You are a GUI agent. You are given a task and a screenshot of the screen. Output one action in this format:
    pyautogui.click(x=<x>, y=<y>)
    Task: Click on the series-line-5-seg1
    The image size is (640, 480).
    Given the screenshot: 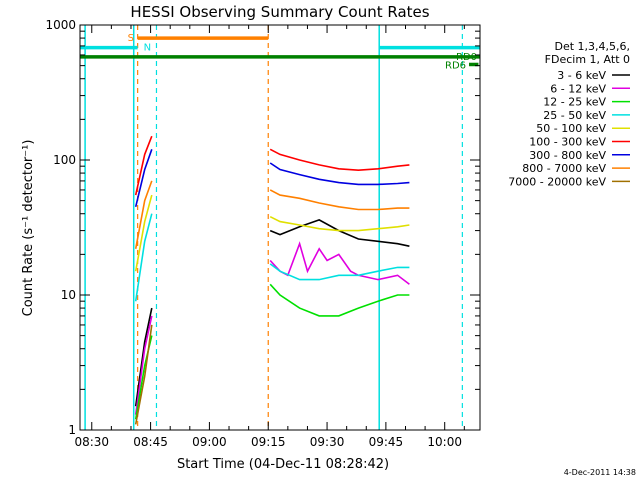 What is the action you would take?
    pyautogui.click(x=143, y=165)
    